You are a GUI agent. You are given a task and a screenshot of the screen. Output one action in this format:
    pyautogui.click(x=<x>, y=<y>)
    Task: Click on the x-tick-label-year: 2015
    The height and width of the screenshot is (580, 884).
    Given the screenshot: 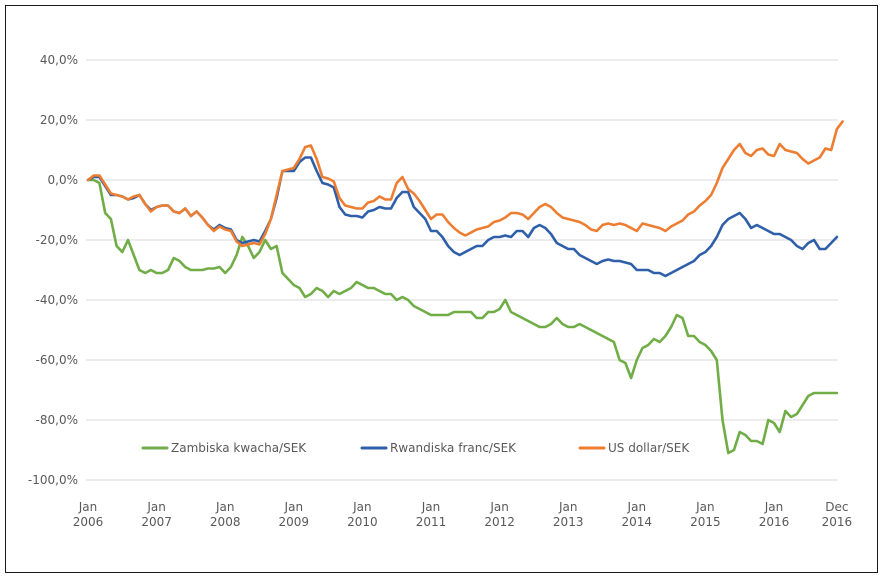 What is the action you would take?
    pyautogui.click(x=705, y=522)
    